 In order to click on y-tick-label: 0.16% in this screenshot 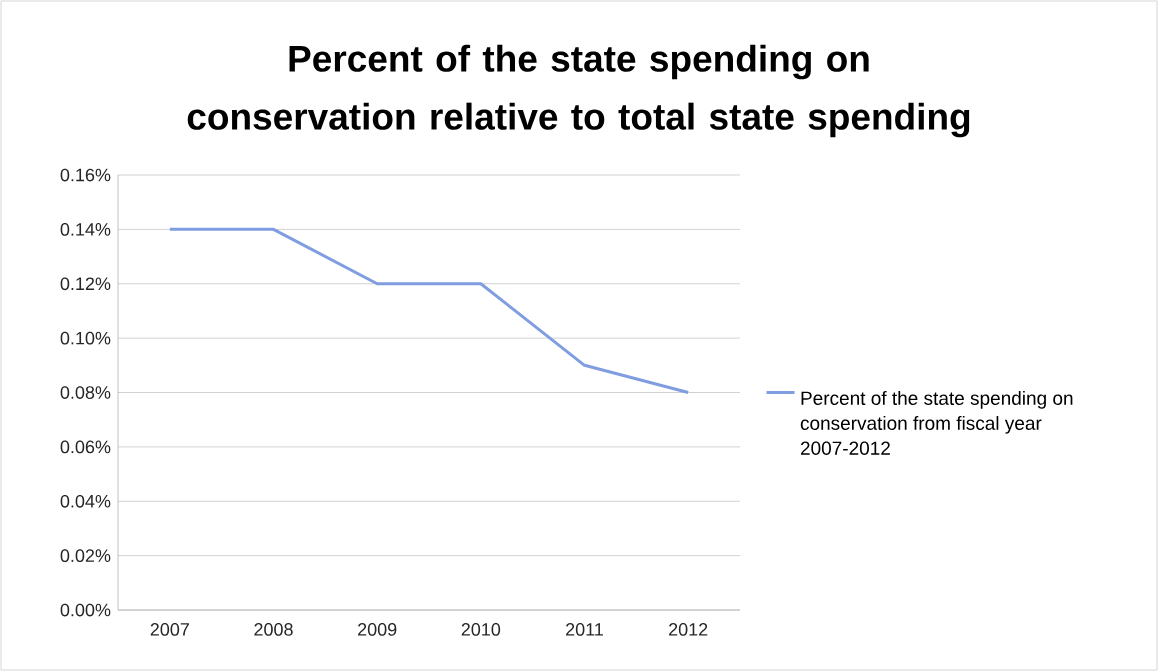, I will do `click(85, 175)`.